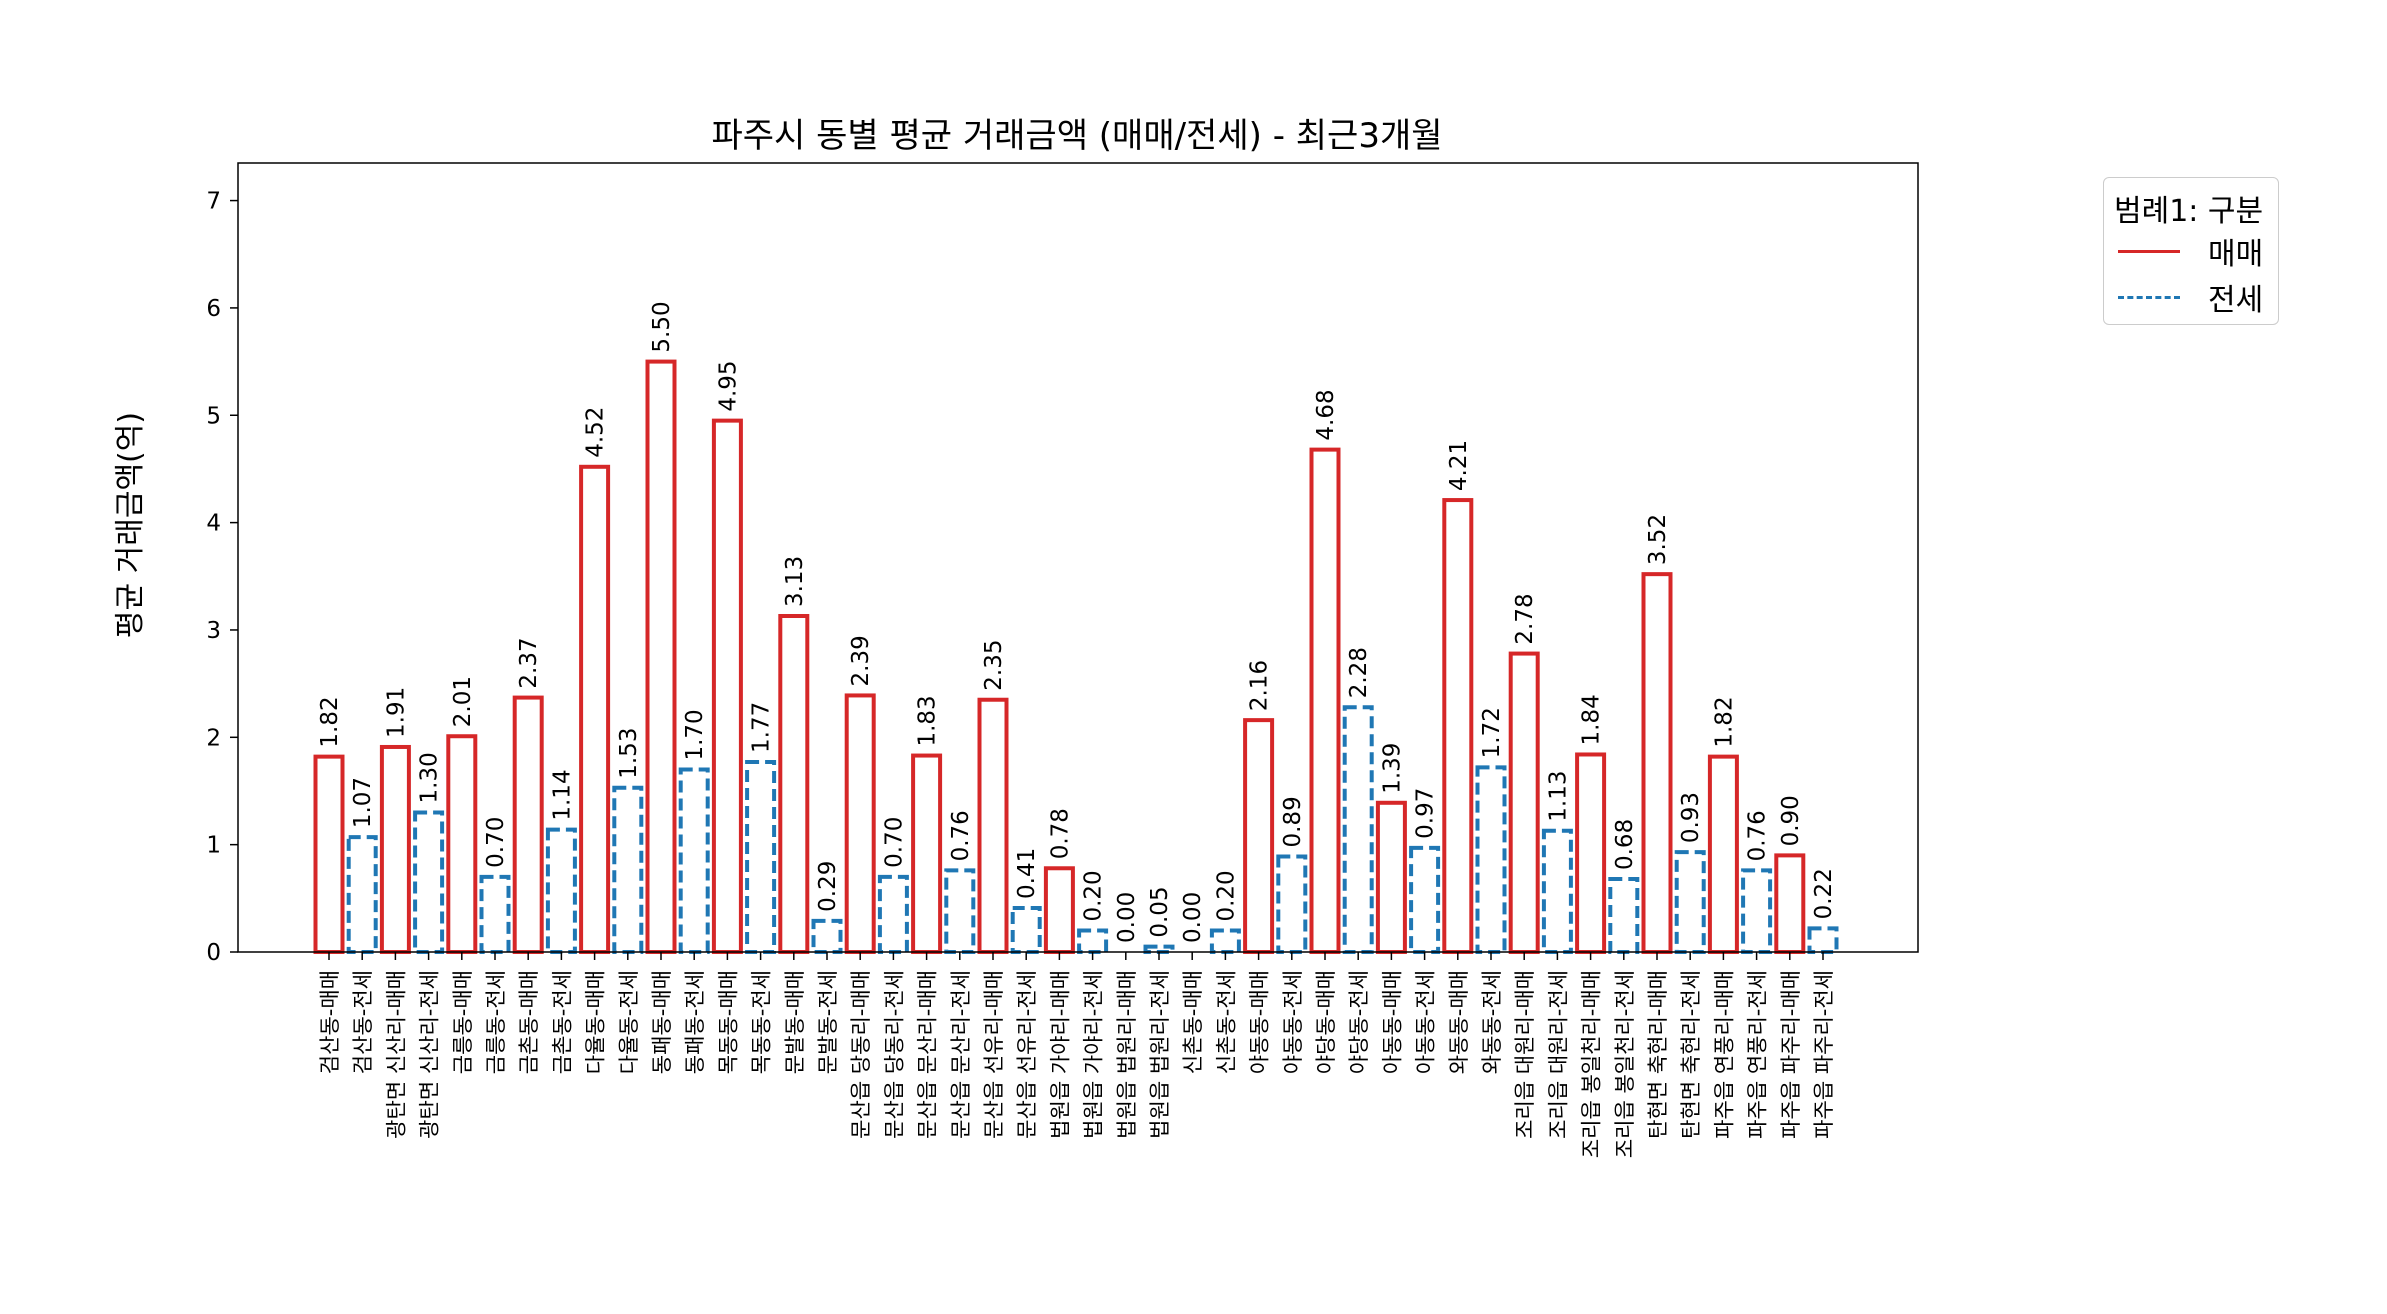 The width and height of the screenshot is (2387, 1314). What do you see at coordinates (728, 385) in the screenshot?
I see `value-label: 4.95` at bounding box center [728, 385].